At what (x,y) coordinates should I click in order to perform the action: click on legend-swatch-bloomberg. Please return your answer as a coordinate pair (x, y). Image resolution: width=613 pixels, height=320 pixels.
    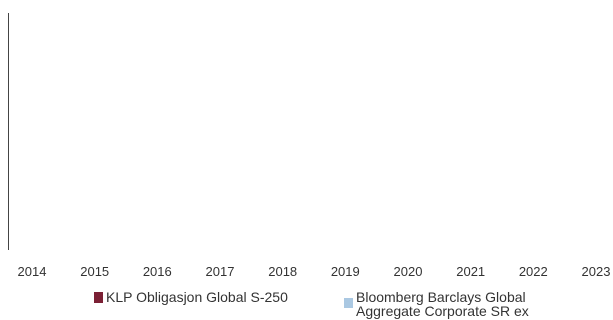
    Looking at the image, I should click on (348, 303).